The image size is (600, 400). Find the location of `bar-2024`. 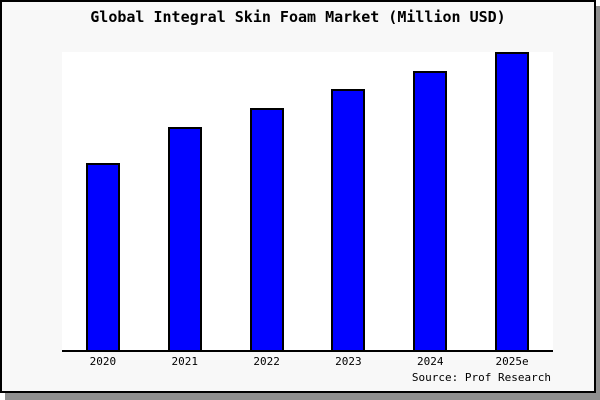

bar-2024 is located at coordinates (430, 210).